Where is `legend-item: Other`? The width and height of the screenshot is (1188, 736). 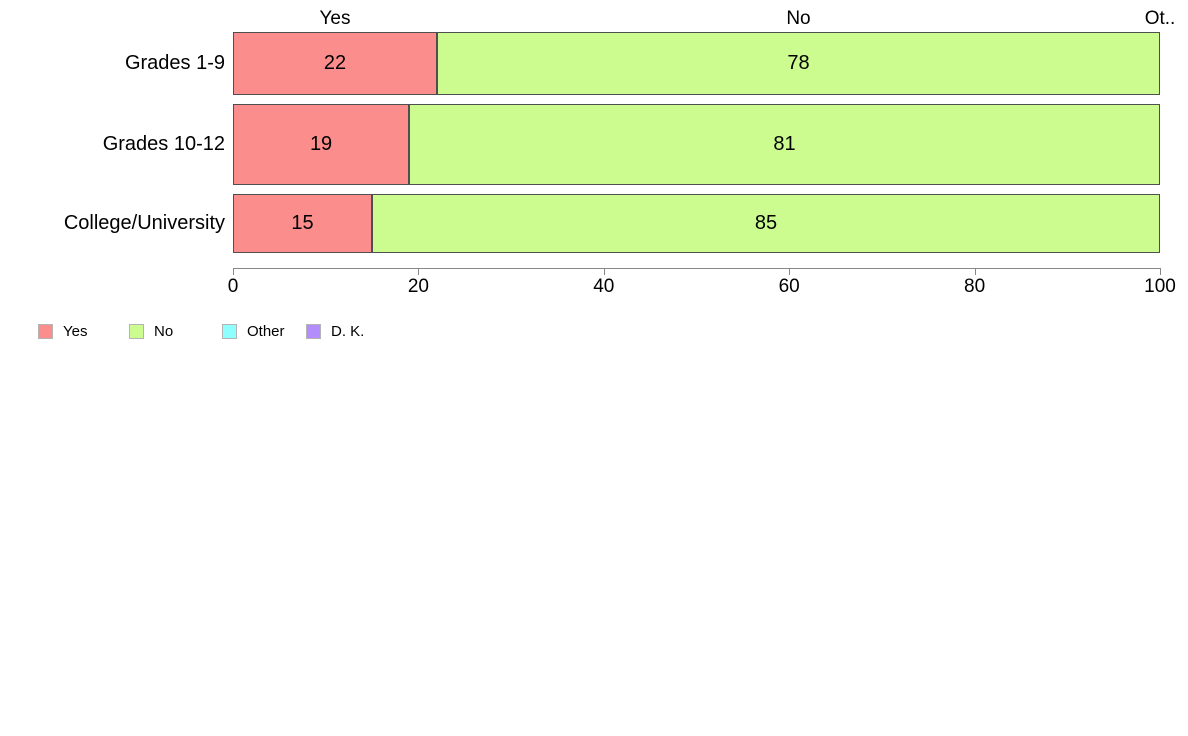 legend-item: Other is located at coordinates (253, 331).